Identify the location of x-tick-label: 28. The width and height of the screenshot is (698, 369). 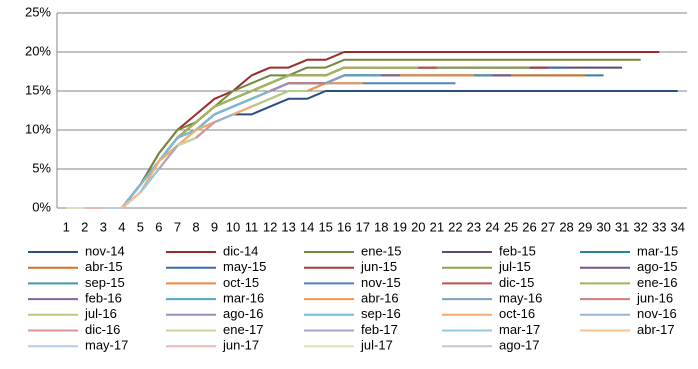
(566, 226).